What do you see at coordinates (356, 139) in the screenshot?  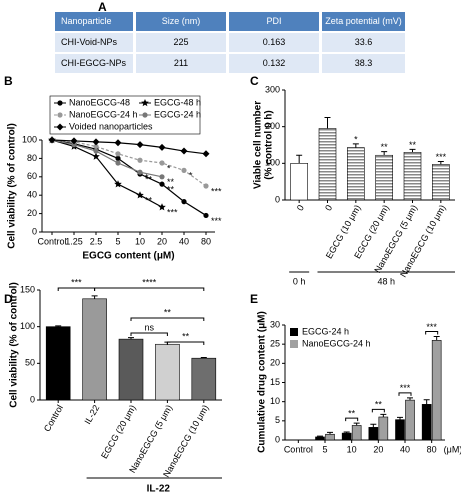 I see `significance-label: *` at bounding box center [356, 139].